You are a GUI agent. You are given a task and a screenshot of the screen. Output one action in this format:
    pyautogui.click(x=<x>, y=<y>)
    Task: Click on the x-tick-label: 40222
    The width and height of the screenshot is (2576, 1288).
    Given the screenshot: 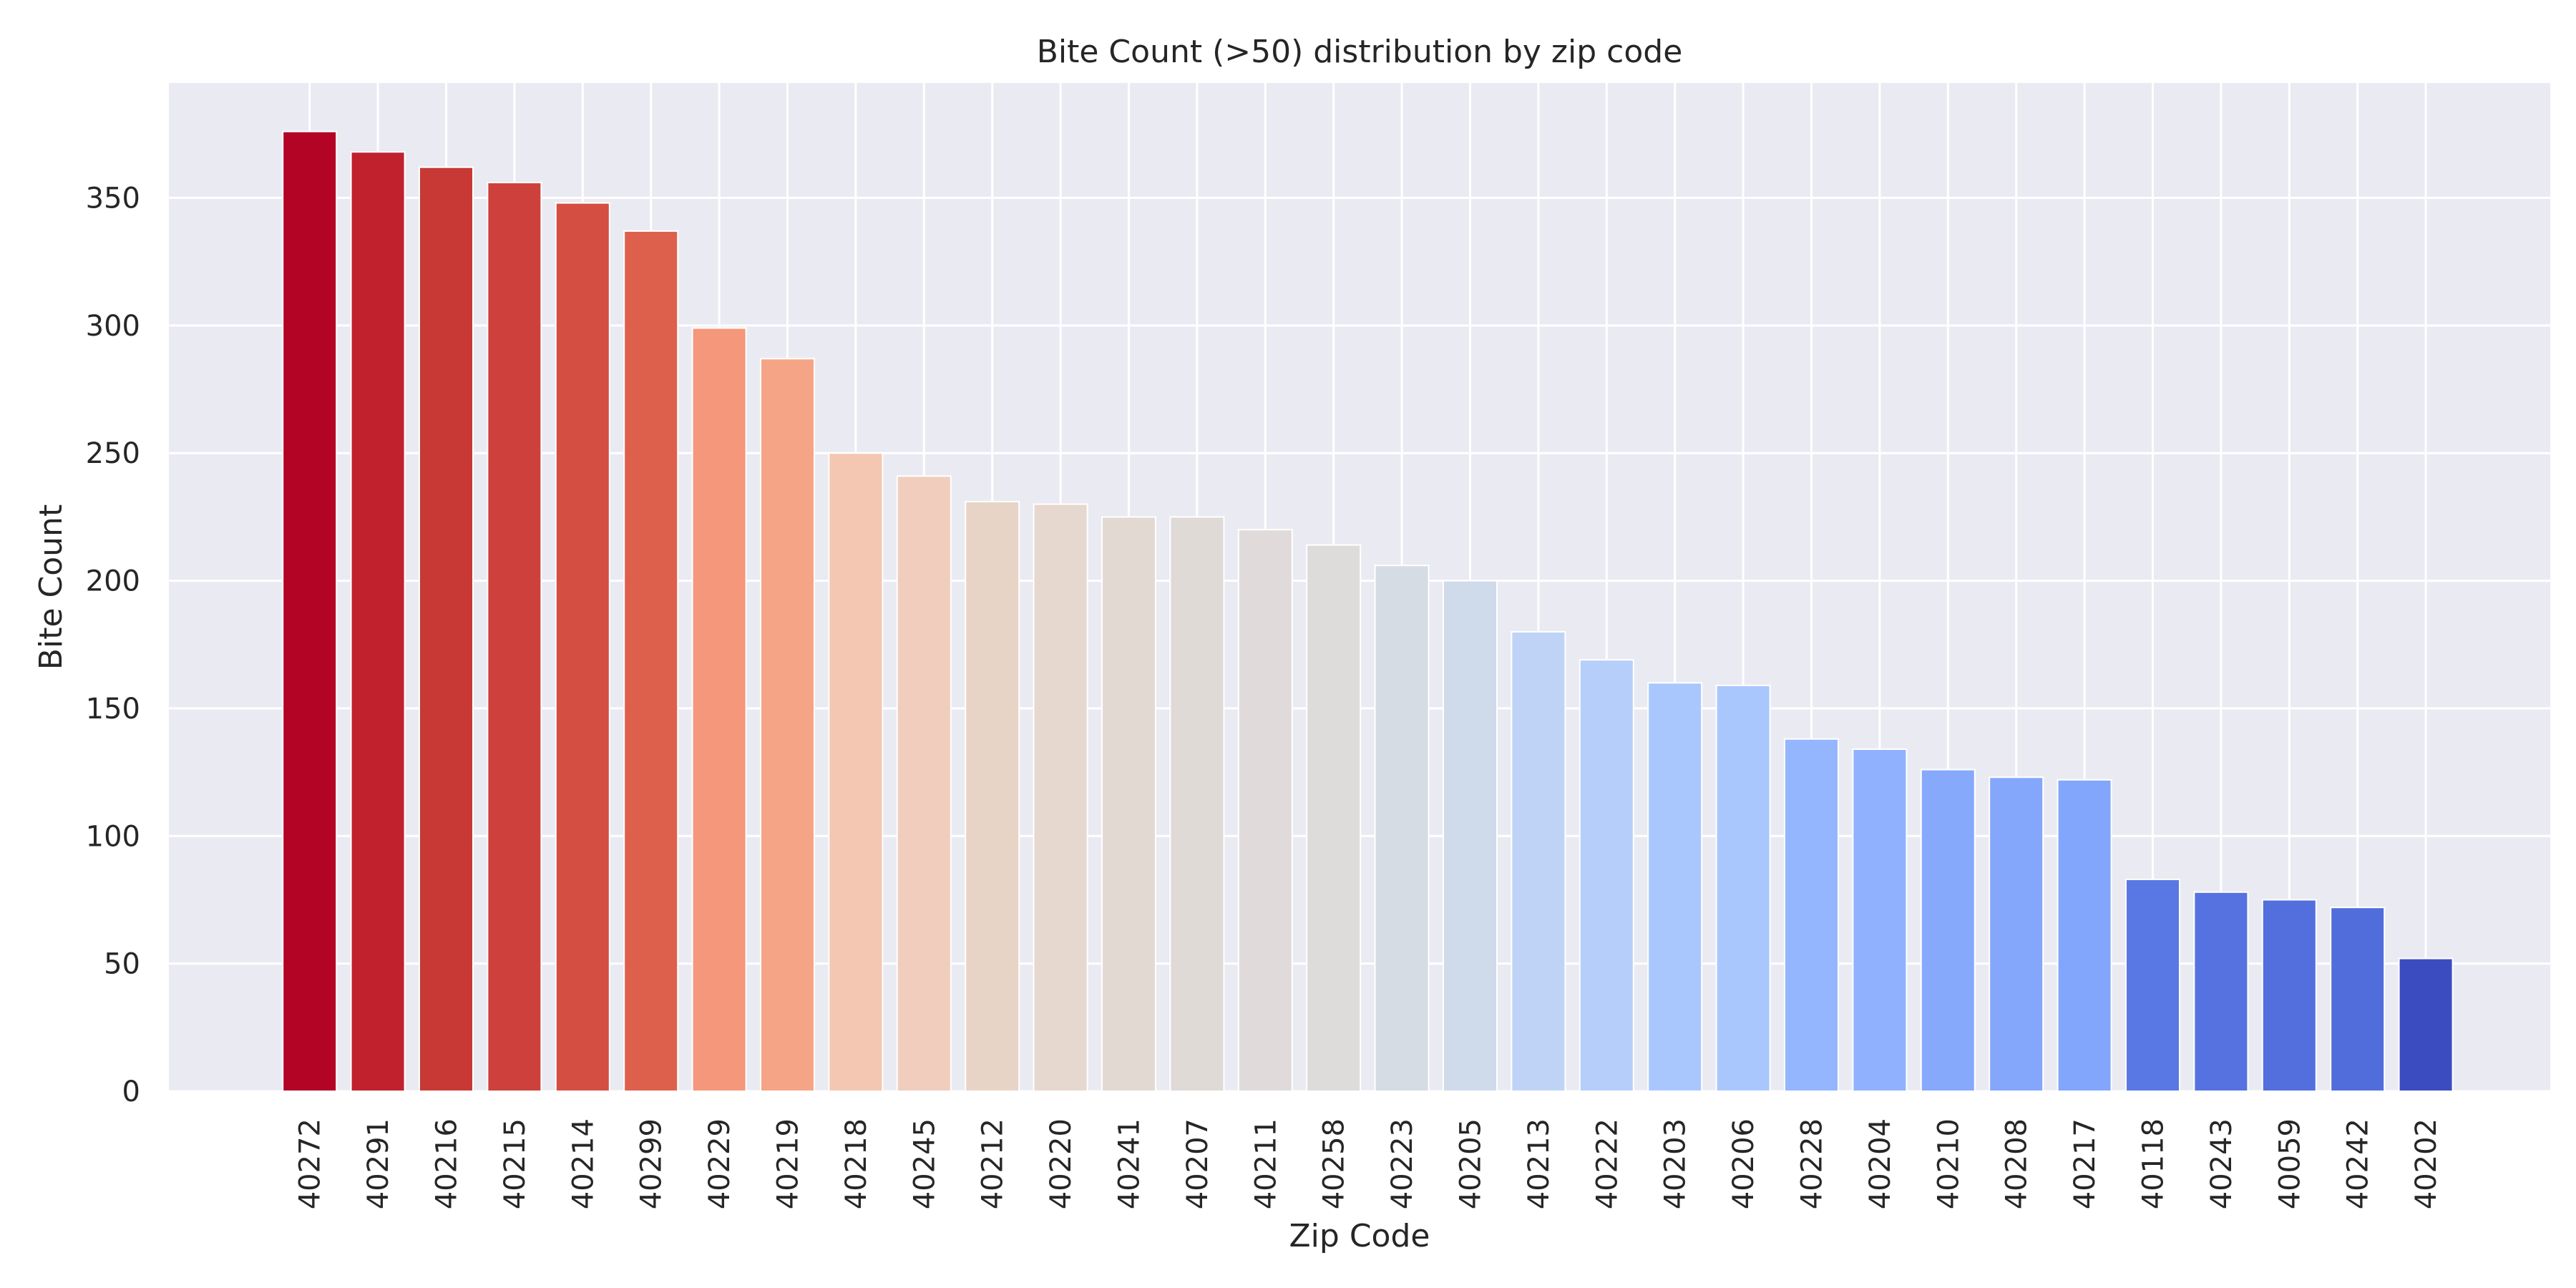 What is the action you would take?
    pyautogui.click(x=1607, y=1163)
    